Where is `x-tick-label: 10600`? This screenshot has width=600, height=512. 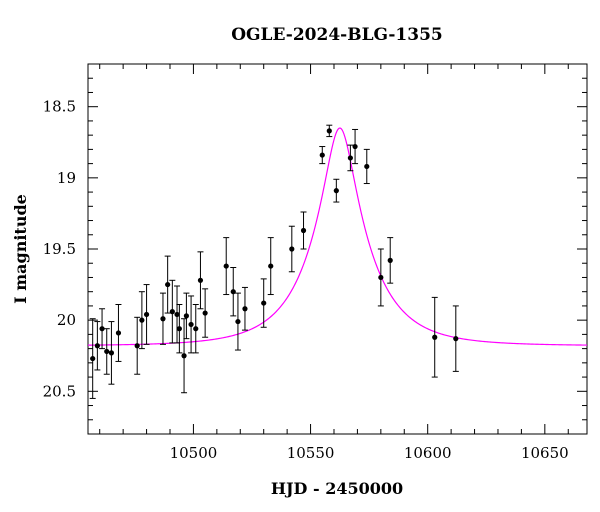 x-tick-label: 10600 is located at coordinates (428, 453).